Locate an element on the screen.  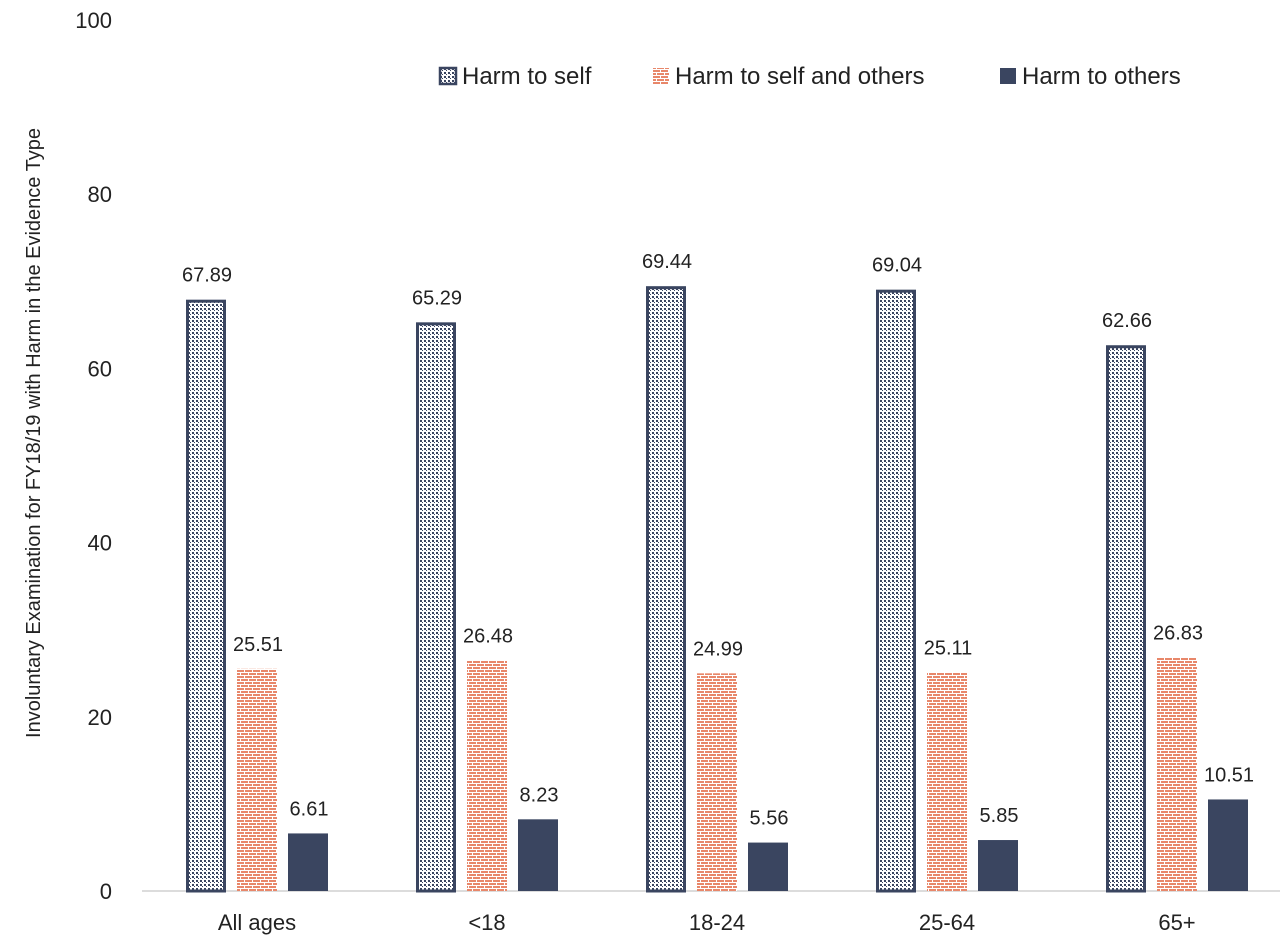
data-label: 5.85 is located at coordinates (999, 816).